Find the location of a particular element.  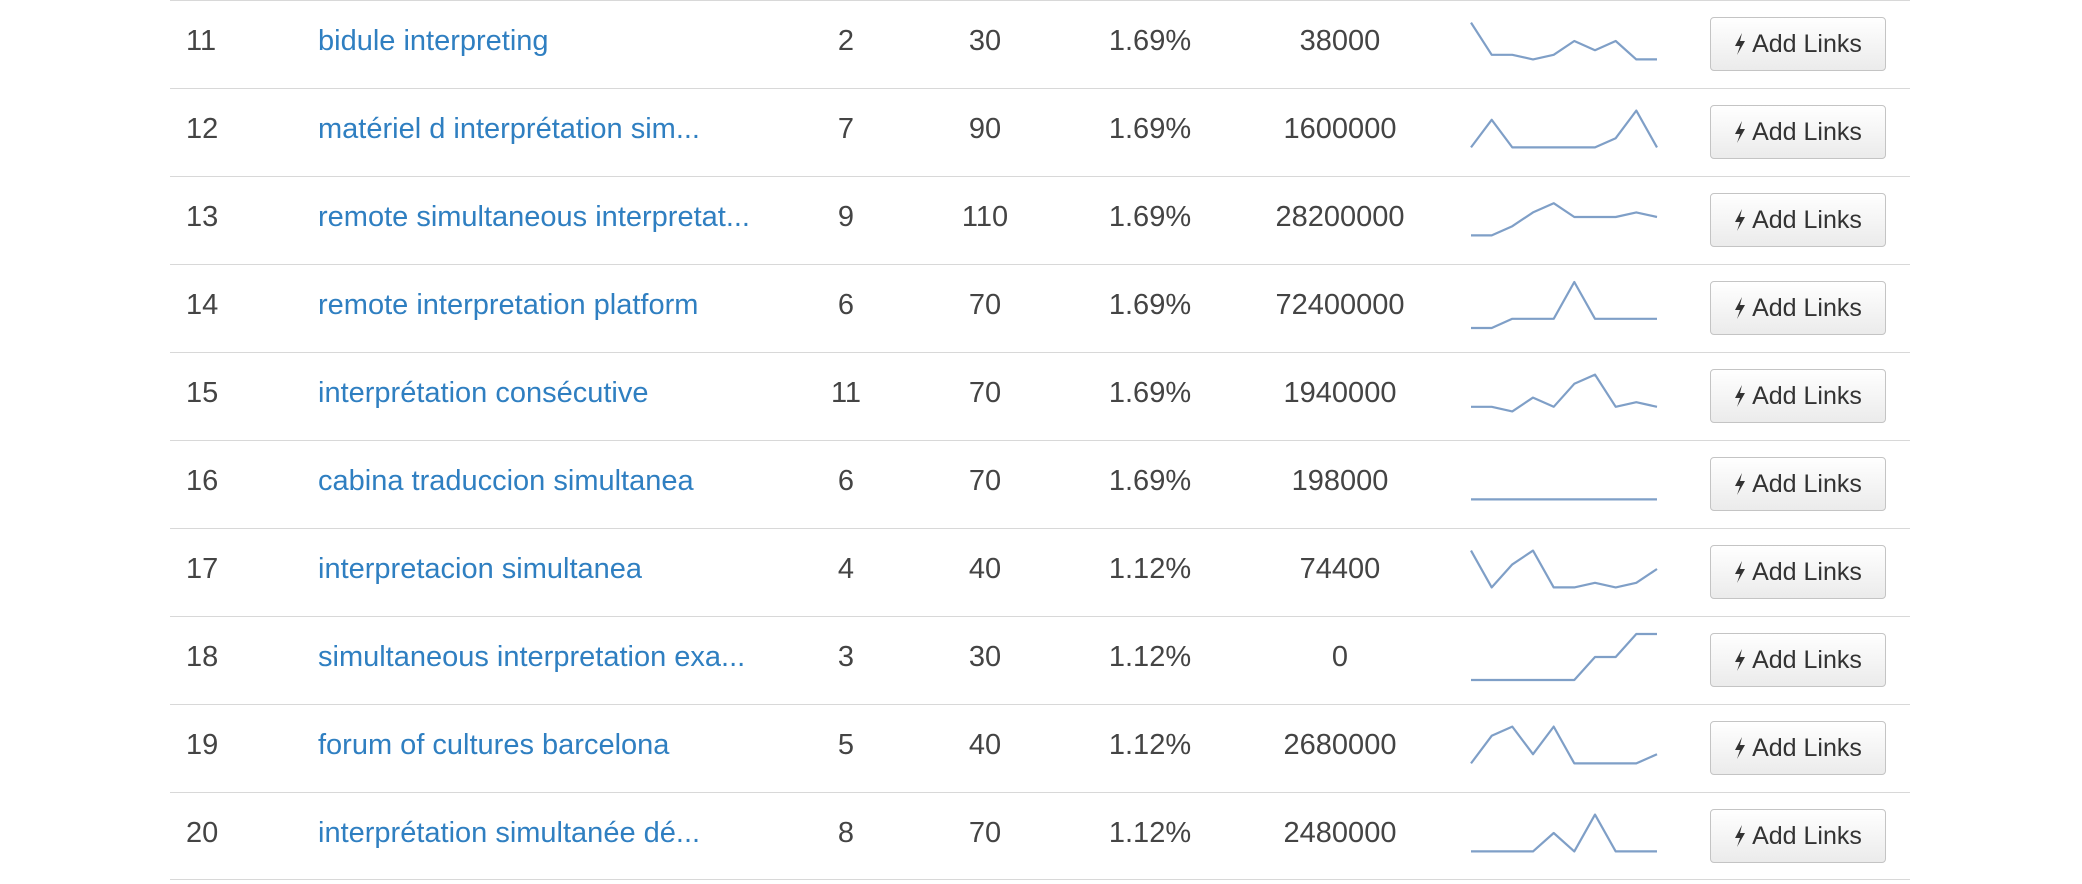

col-a-cell: 2 is located at coordinates (846, 41).